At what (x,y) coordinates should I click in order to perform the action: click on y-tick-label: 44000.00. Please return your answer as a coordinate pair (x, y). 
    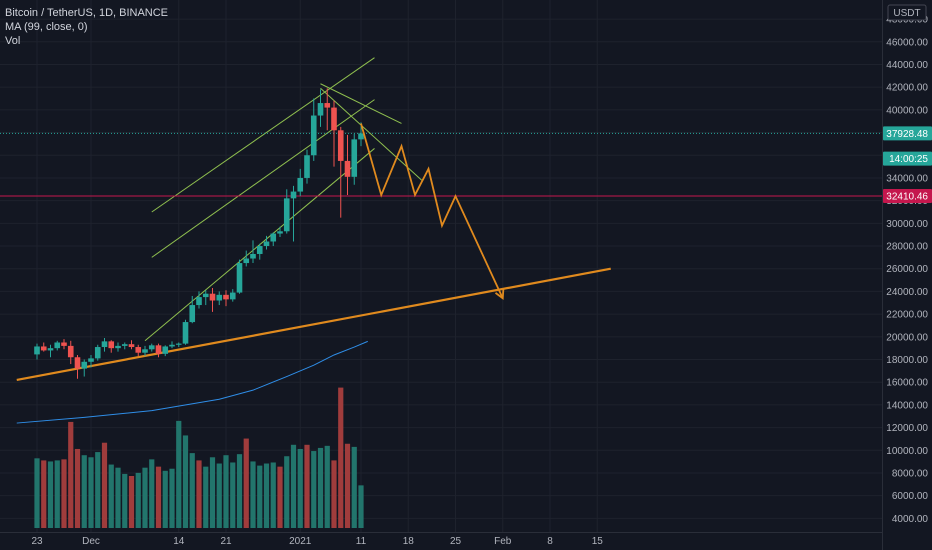
    Looking at the image, I should click on (907, 65).